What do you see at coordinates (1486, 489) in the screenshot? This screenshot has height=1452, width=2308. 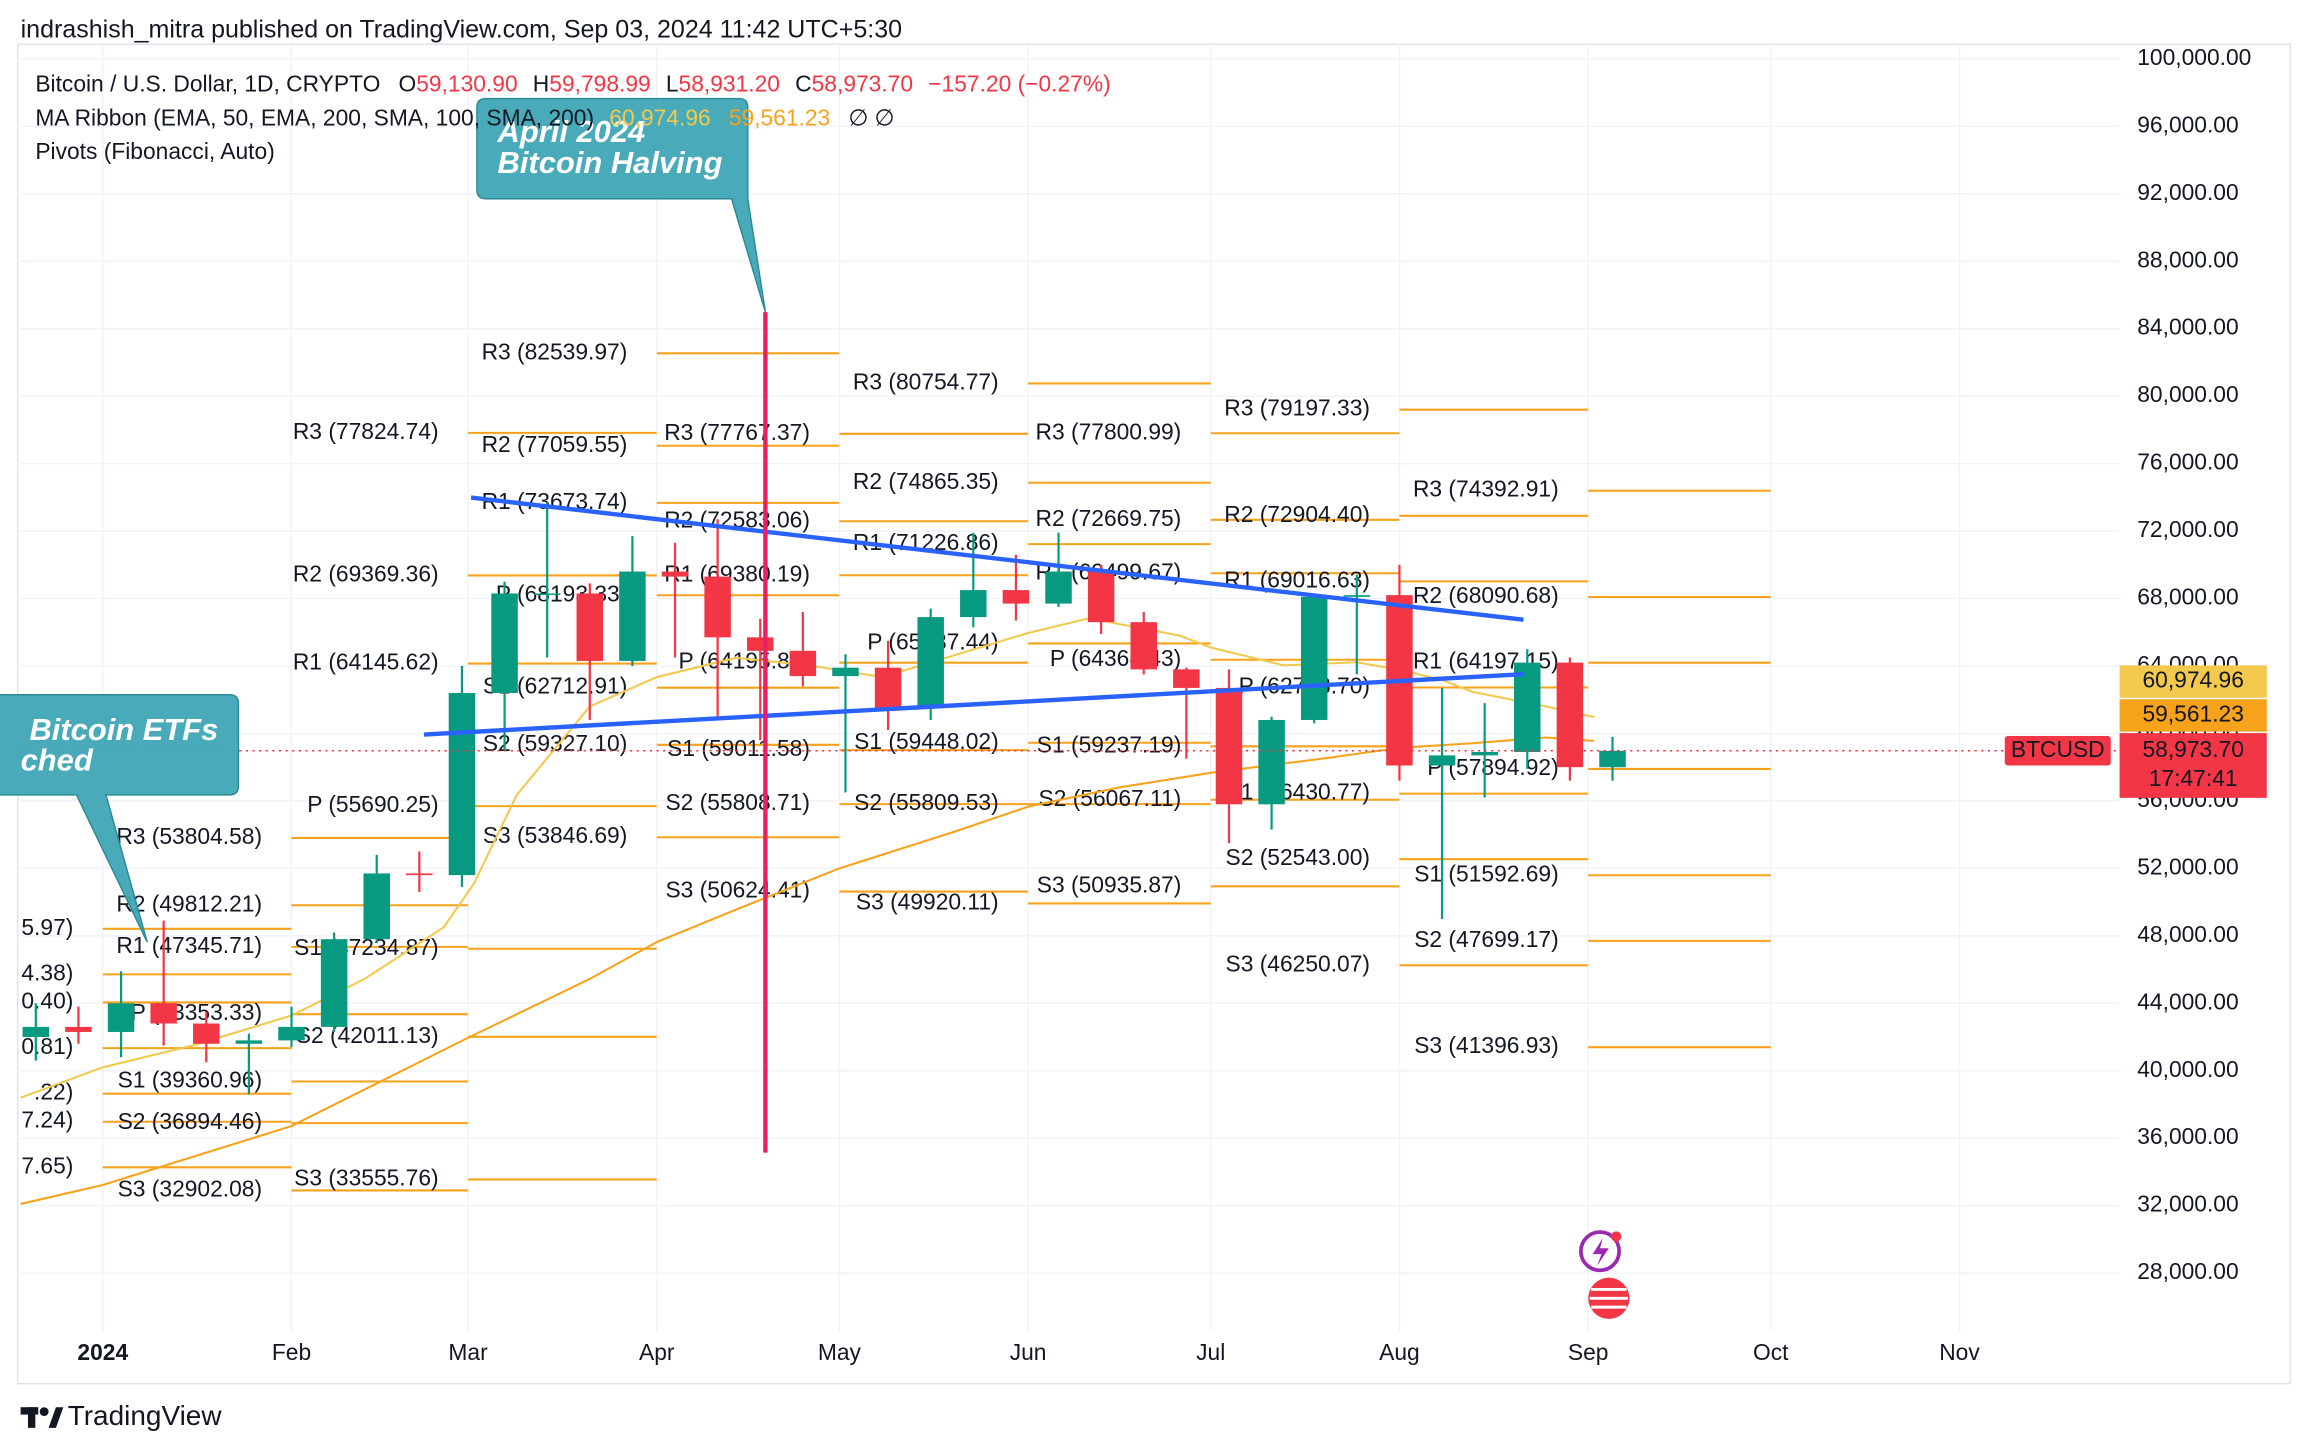 I see `pivot-label: R3 (74392.91)` at bounding box center [1486, 489].